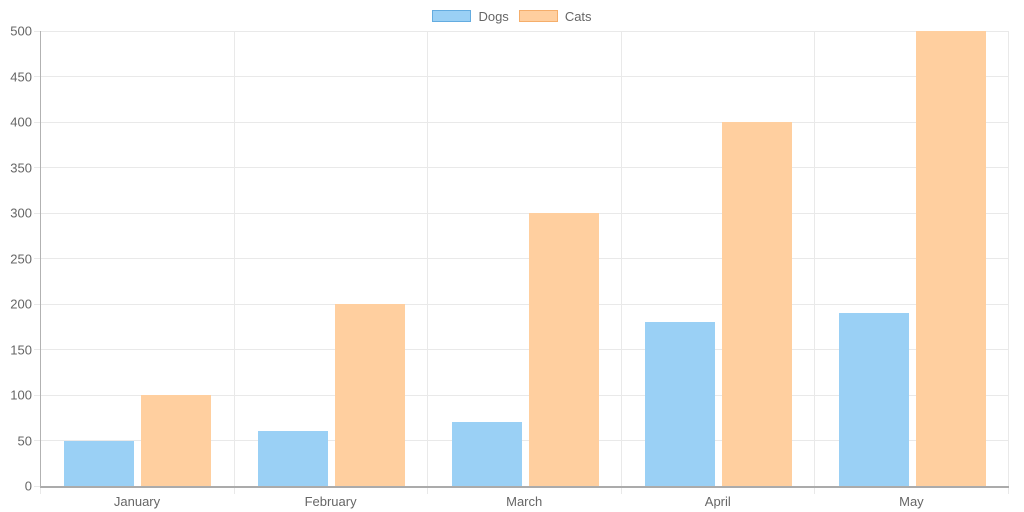 Image resolution: width=1024 pixels, height=512 pixels. What do you see at coordinates (292, 458) in the screenshot?
I see `bar-dogs-february` at bounding box center [292, 458].